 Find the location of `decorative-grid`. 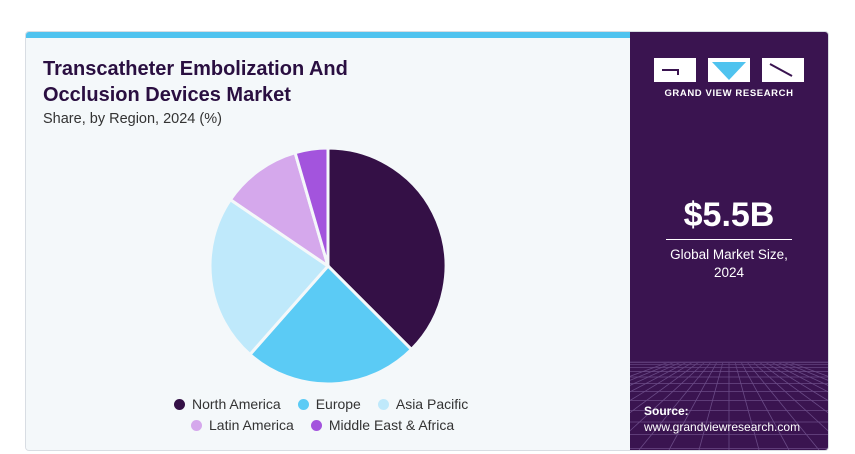

decorative-grid is located at coordinates (729, 391).